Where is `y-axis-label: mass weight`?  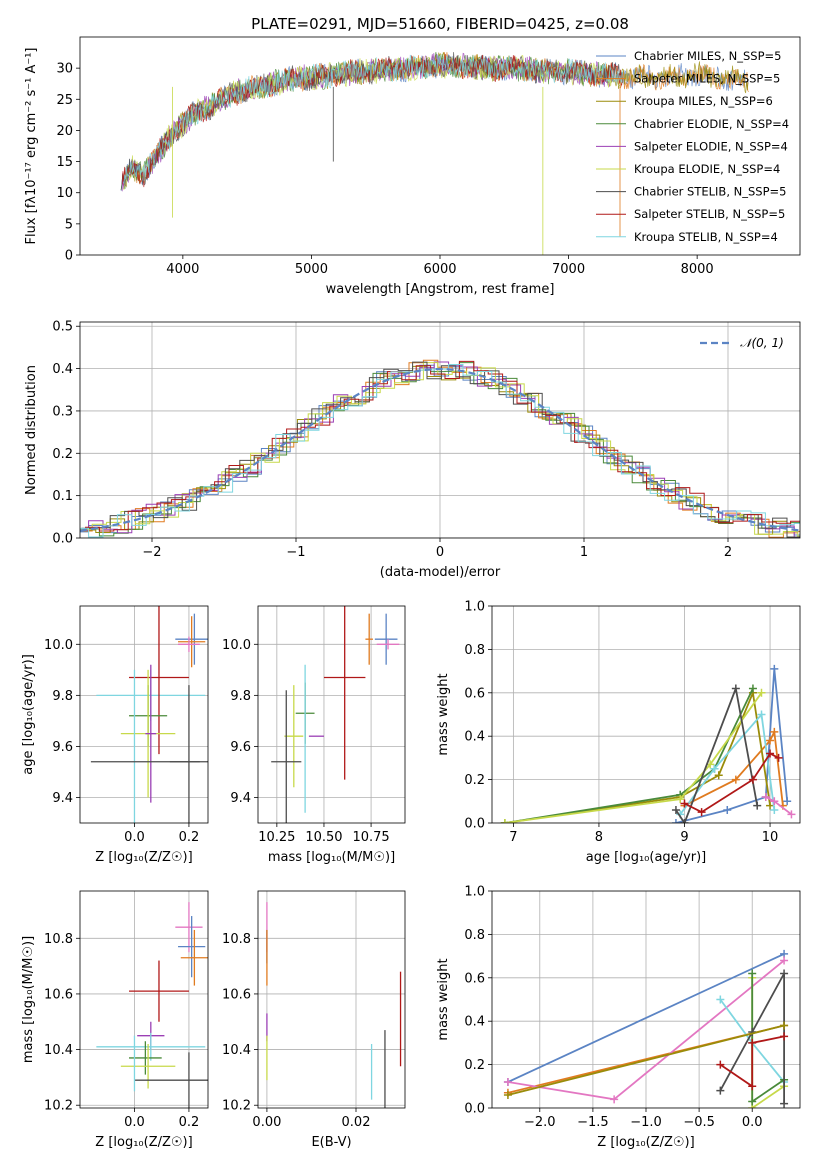 y-axis-label: mass weight is located at coordinates (443, 999).